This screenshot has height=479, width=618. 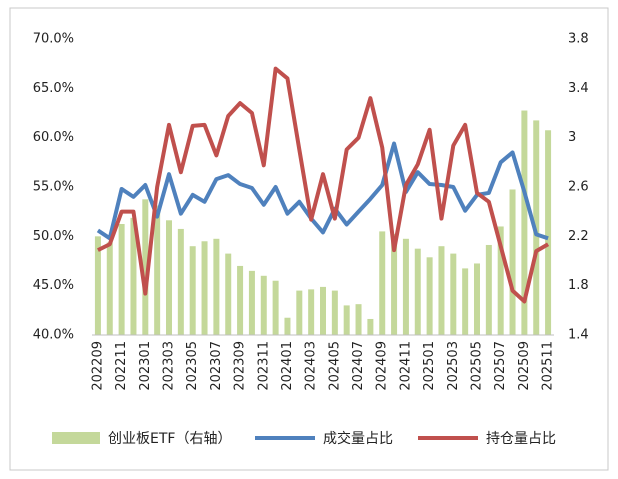 What do you see at coordinates (429, 366) in the screenshot?
I see `x-tick-label: 202501` at bounding box center [429, 366].